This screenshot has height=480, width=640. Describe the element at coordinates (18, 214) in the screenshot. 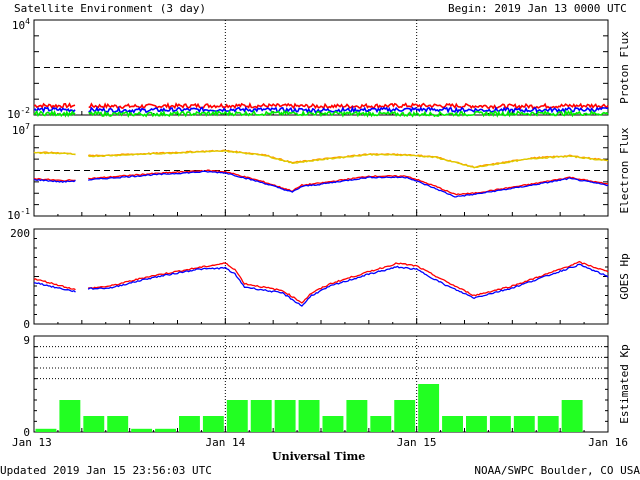

I see `y-tick-label-bottom: 10⁻¹` at that location.